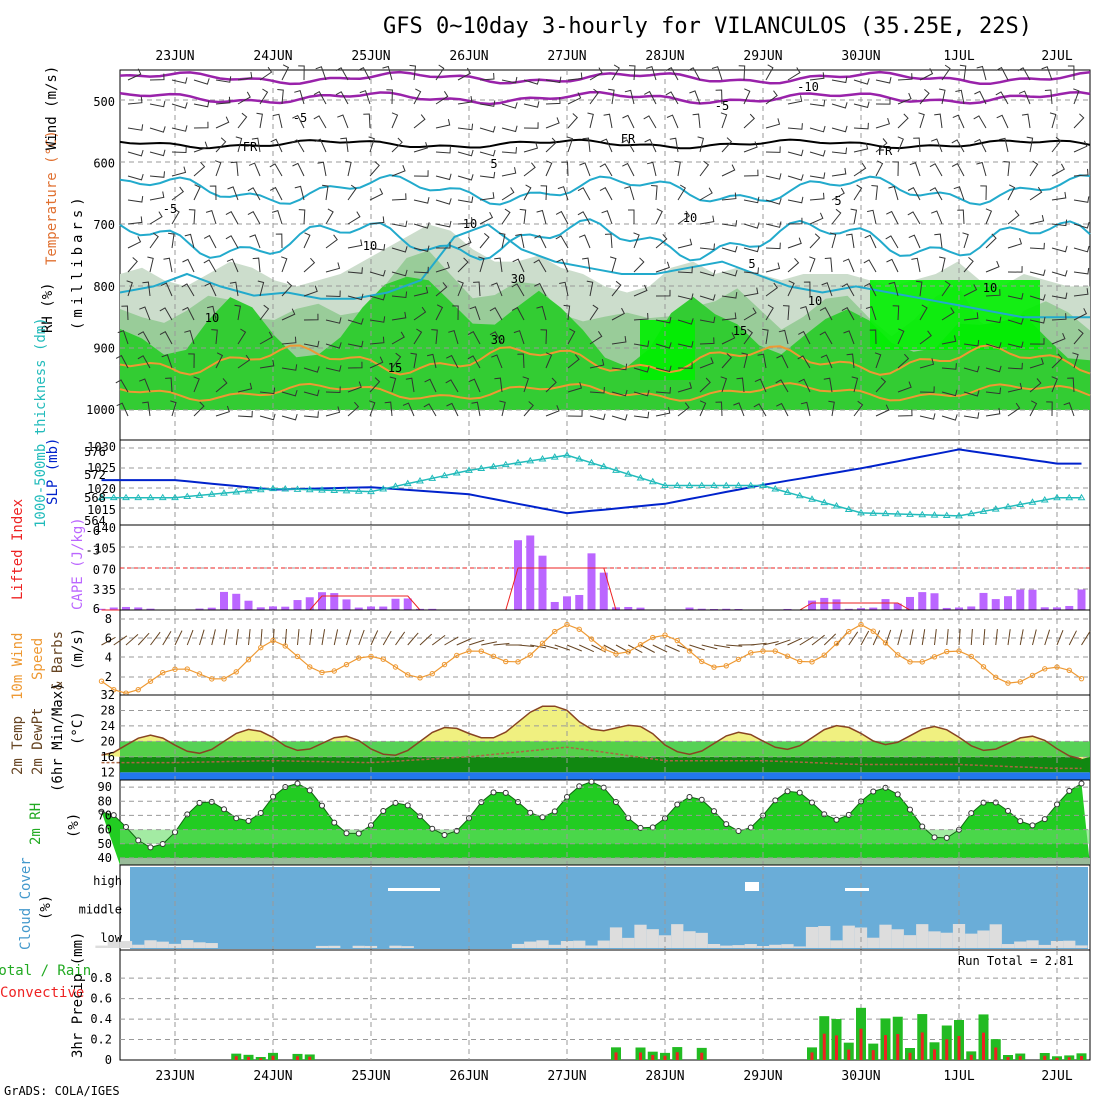 This screenshot has height=1100, width=1100. What do you see at coordinates (815, 301) in the screenshot?
I see `contour-label-11: 10` at bounding box center [815, 301].